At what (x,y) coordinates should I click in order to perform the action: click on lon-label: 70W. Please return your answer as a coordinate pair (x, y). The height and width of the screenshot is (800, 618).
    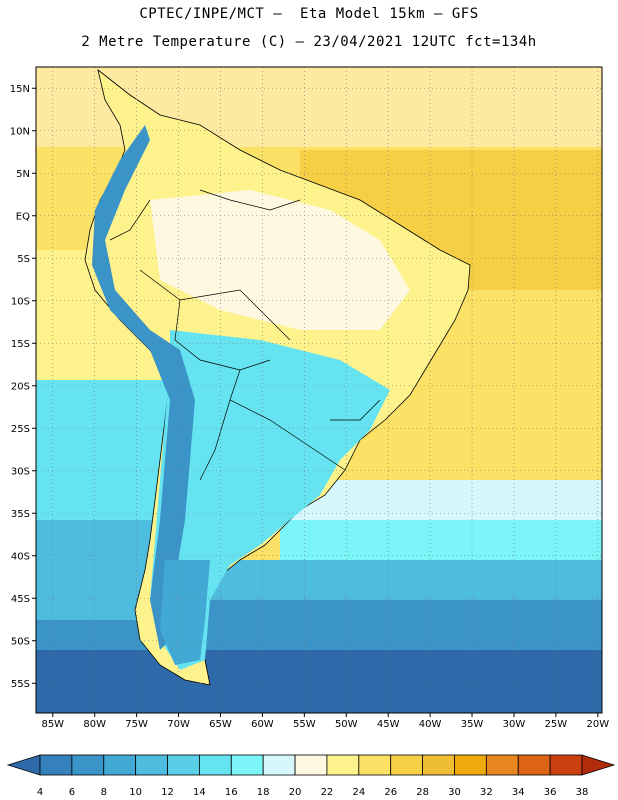
    Looking at the image, I should click on (178, 724).